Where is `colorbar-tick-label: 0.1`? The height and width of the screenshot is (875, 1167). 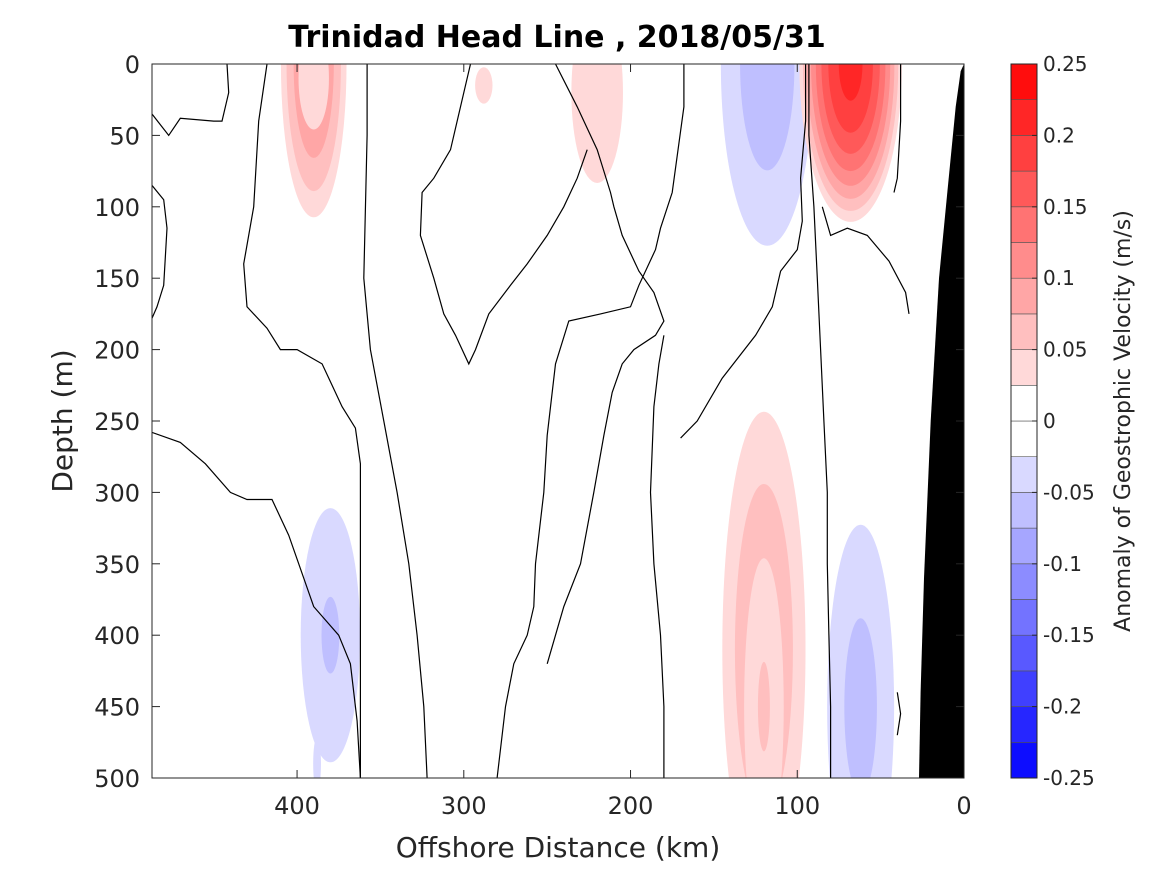
colorbar-tick-label: 0.1 is located at coordinates (1059, 278).